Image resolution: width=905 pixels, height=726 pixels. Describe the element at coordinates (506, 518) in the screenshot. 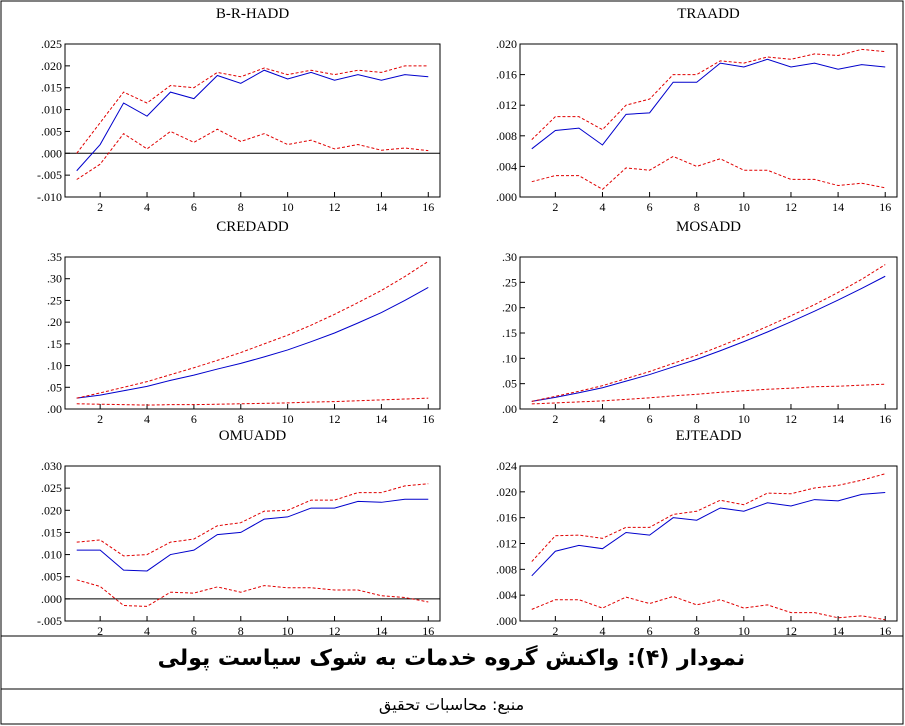

I see `y-tick-label: .016` at that location.